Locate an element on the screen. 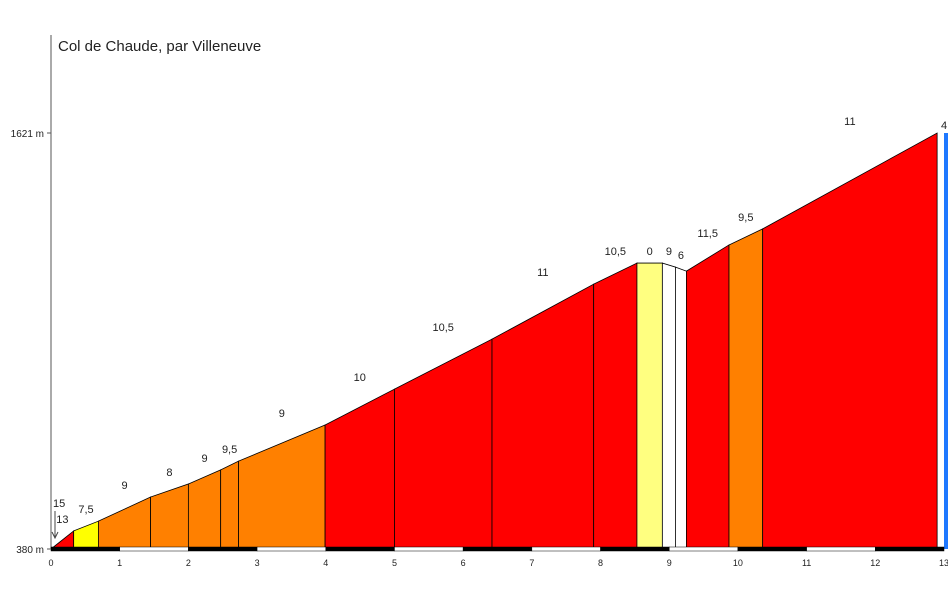 This screenshot has width=948, height=594. x-tick-label: 4 is located at coordinates (325, 563).